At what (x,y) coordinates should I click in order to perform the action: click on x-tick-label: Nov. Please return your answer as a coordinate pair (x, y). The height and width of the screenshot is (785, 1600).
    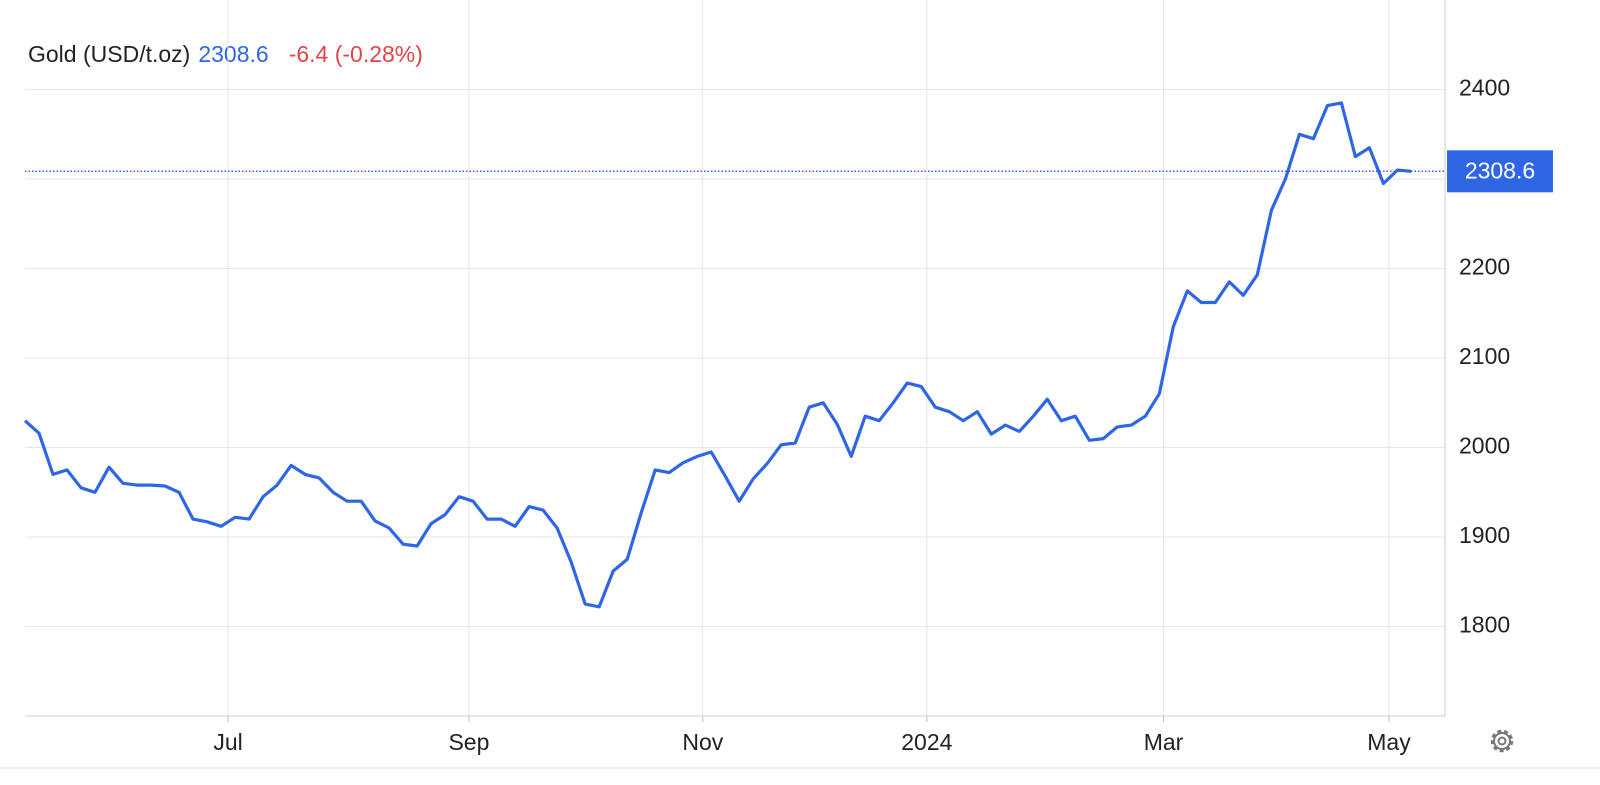
    Looking at the image, I should click on (702, 742).